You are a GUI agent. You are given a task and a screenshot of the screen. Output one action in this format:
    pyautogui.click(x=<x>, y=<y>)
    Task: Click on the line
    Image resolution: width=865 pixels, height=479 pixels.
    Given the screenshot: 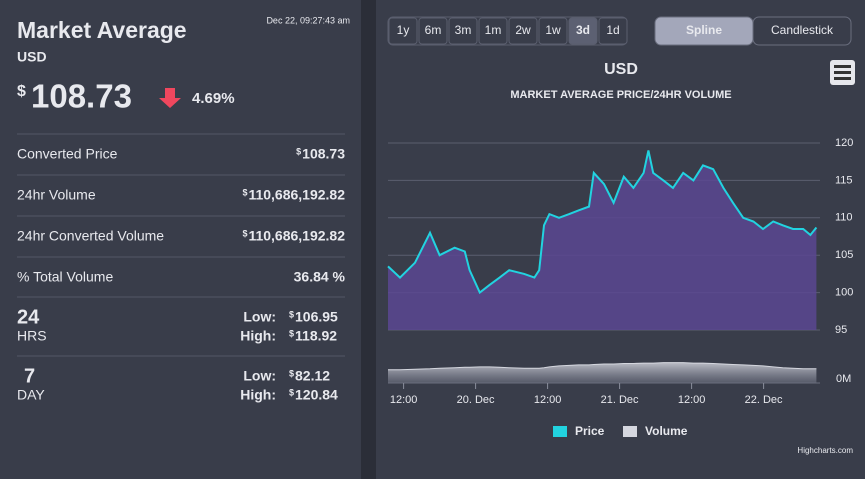 What is the action you would take?
    pyautogui.click(x=602, y=366)
    